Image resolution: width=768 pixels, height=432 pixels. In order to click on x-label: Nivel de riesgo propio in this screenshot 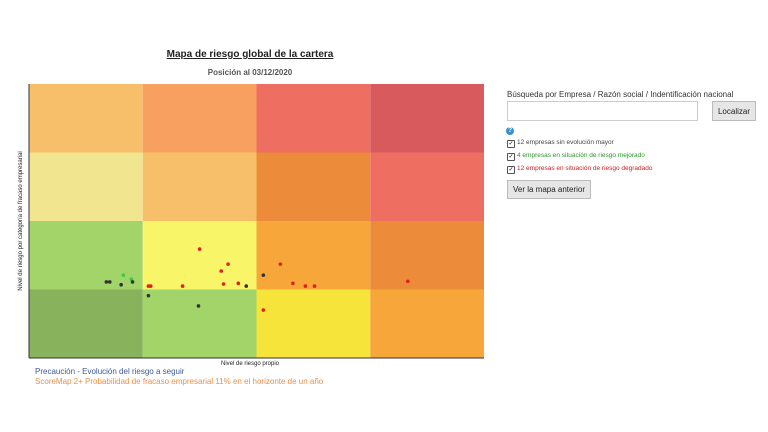, I will do `click(250, 364)`.